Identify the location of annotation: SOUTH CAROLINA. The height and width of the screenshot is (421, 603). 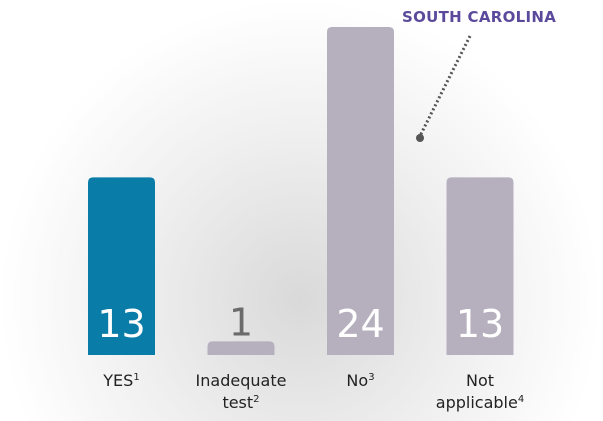
(479, 17).